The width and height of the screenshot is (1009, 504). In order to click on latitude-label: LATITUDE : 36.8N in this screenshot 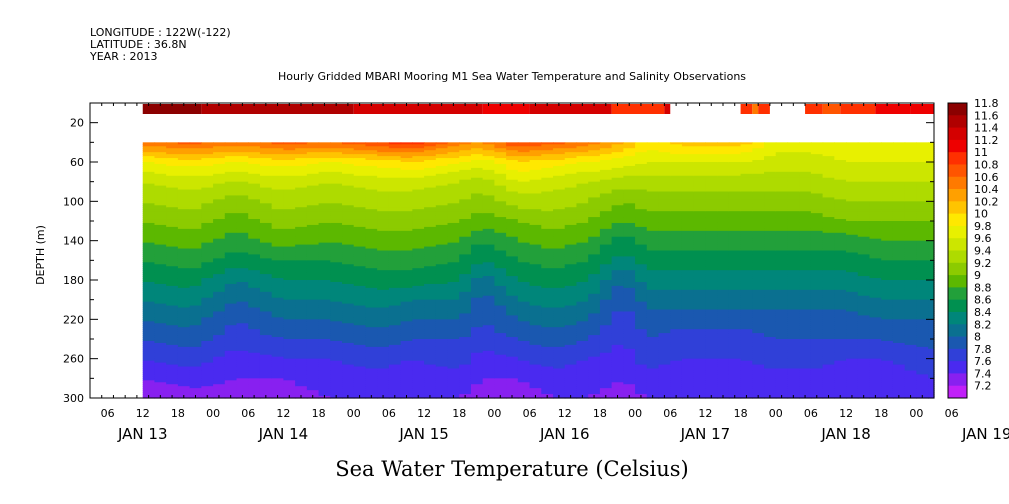, I will do `click(138, 44)`.